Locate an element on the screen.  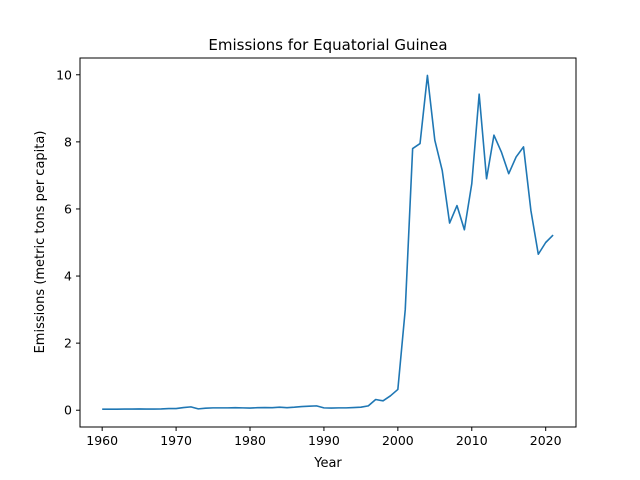
x-tick-label: 2010 is located at coordinates (472, 440).